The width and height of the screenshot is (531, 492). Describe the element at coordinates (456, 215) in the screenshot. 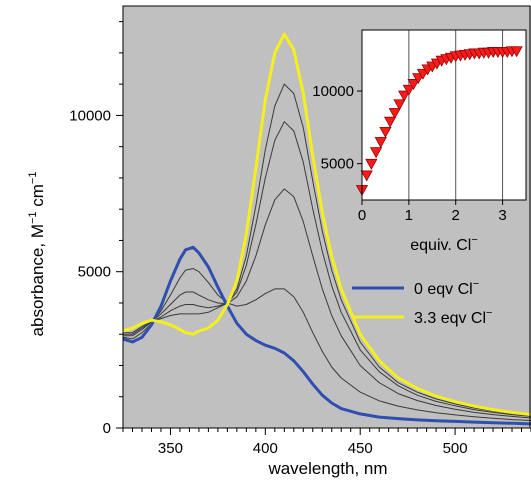

I see `inset-x-tick-label-2: 2` at that location.